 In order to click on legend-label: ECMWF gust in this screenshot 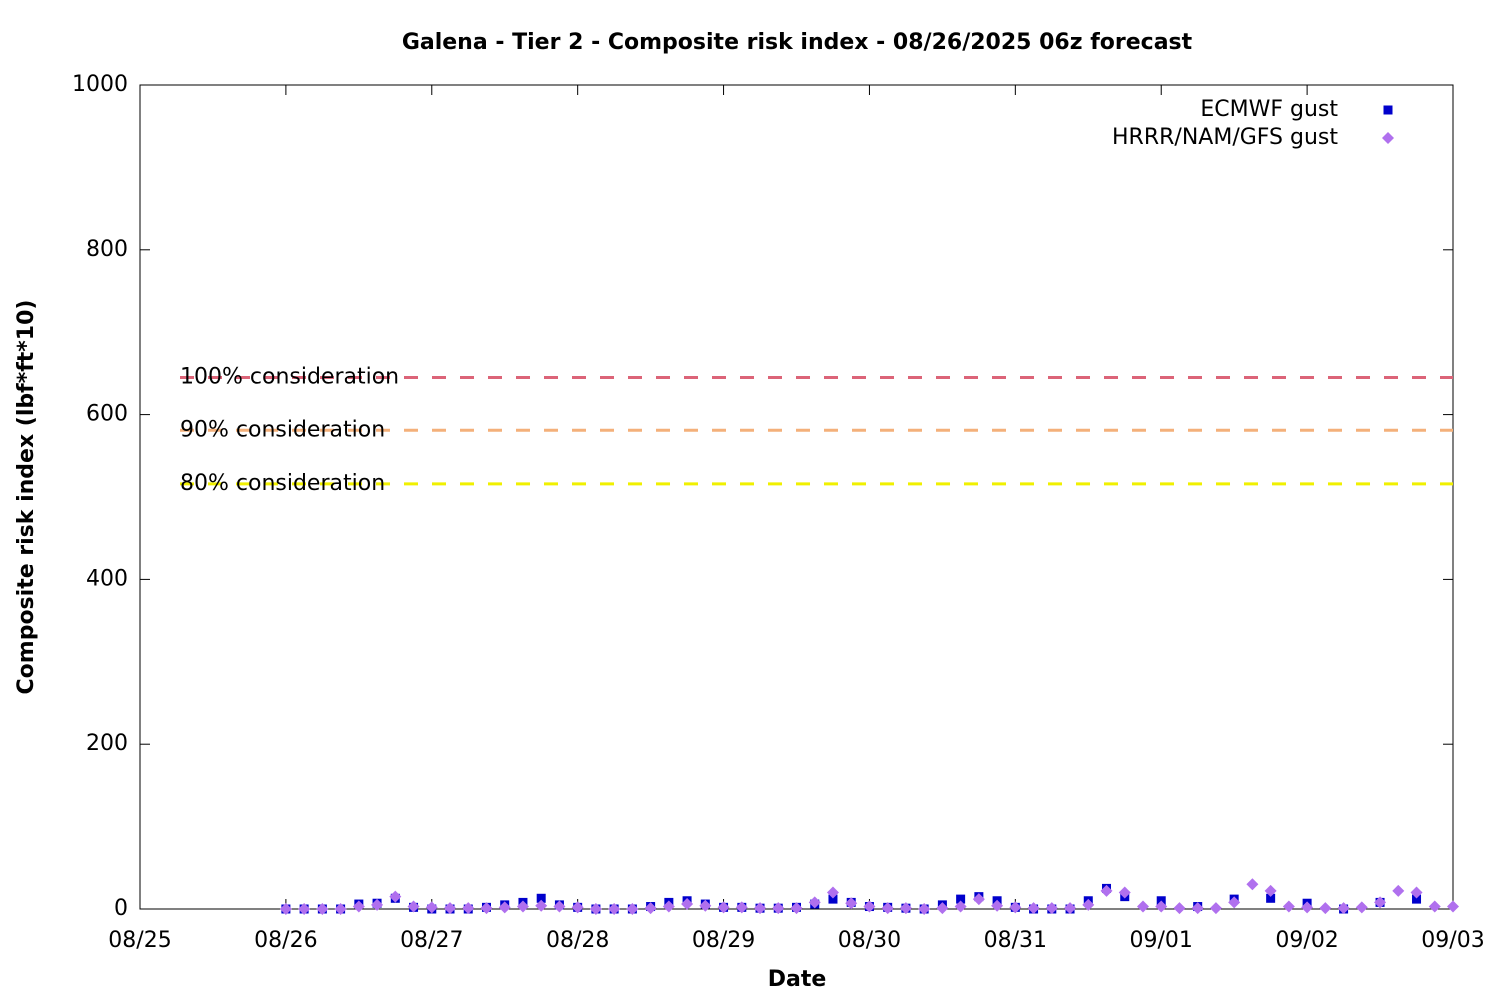, I will do `click(1269, 109)`.